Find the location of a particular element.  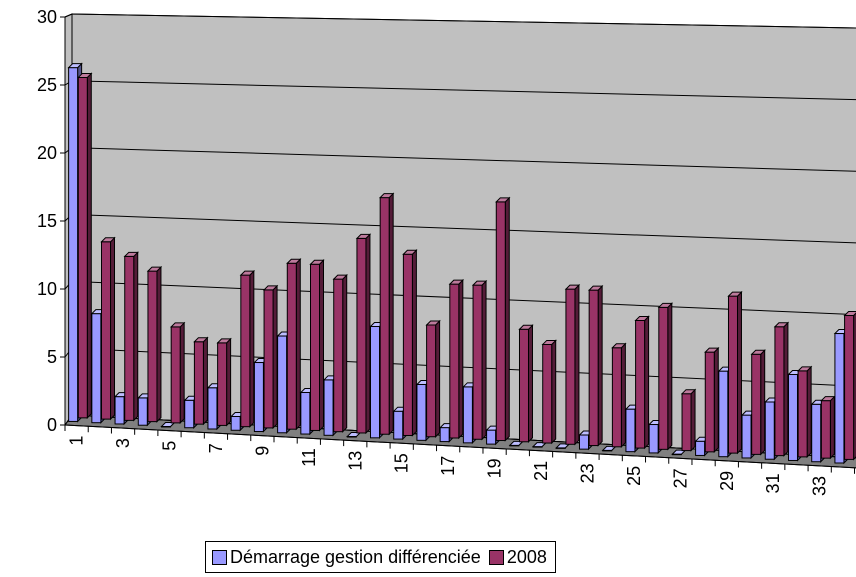

legend-item-series-2: 2008 is located at coordinates (517, 557).